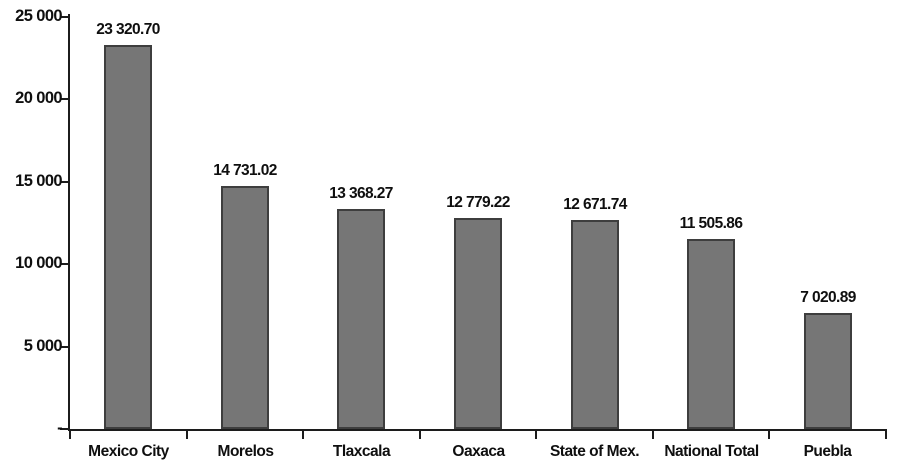 This screenshot has height=474, width=916. I want to click on x-axis-category-label: Tlaxcala, so click(361, 451).